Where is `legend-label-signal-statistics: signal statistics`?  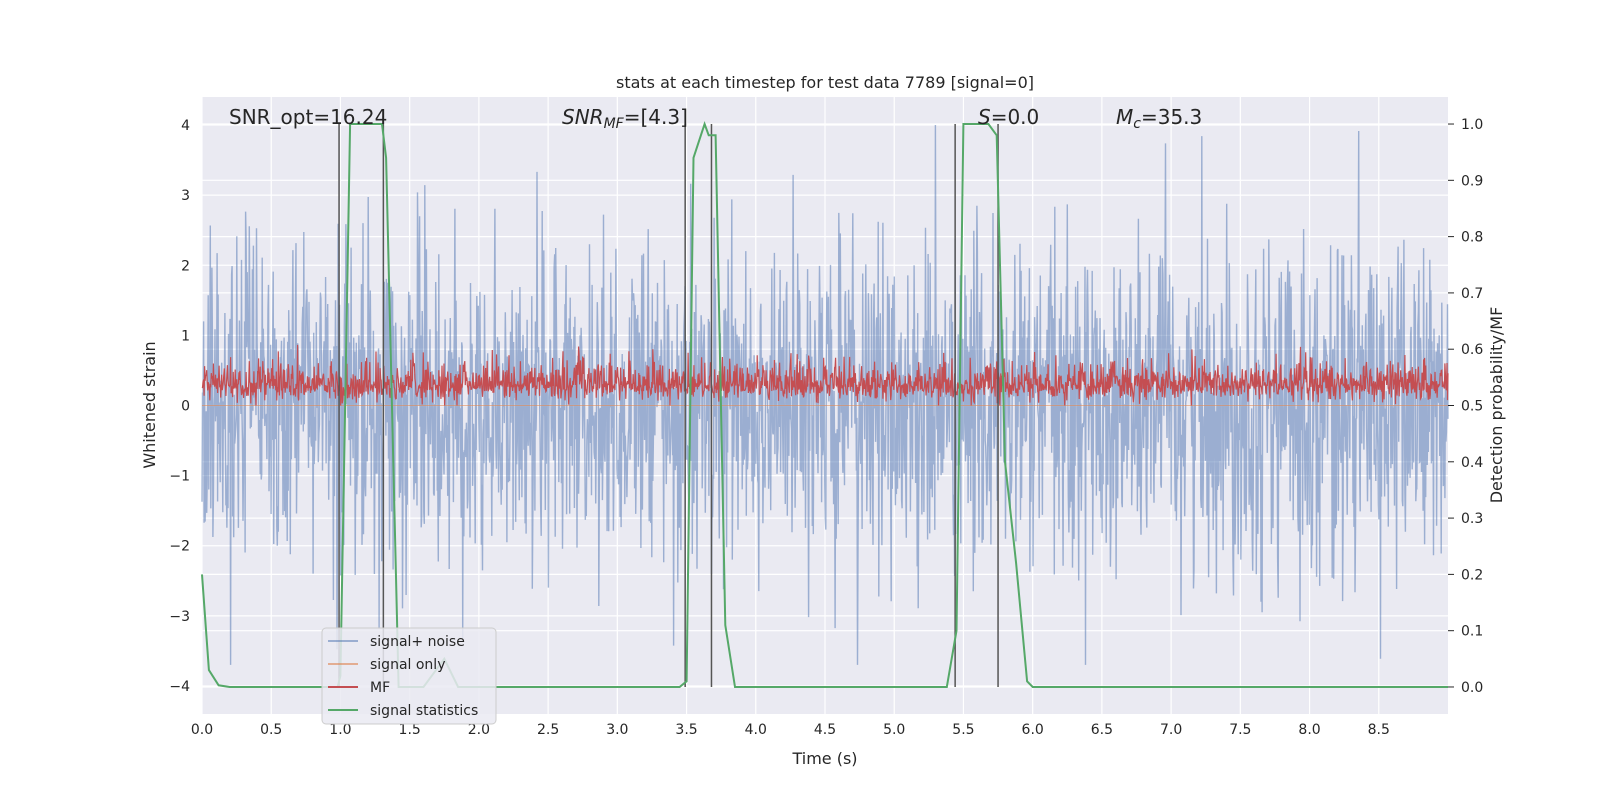
legend-label-signal-statistics: signal statistics is located at coordinates (424, 711).